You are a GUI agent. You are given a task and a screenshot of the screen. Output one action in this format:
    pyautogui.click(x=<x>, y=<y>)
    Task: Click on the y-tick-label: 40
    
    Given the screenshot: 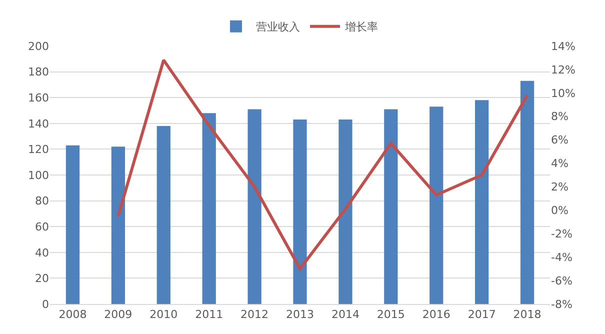 What is the action you would take?
    pyautogui.click(x=42, y=253)
    